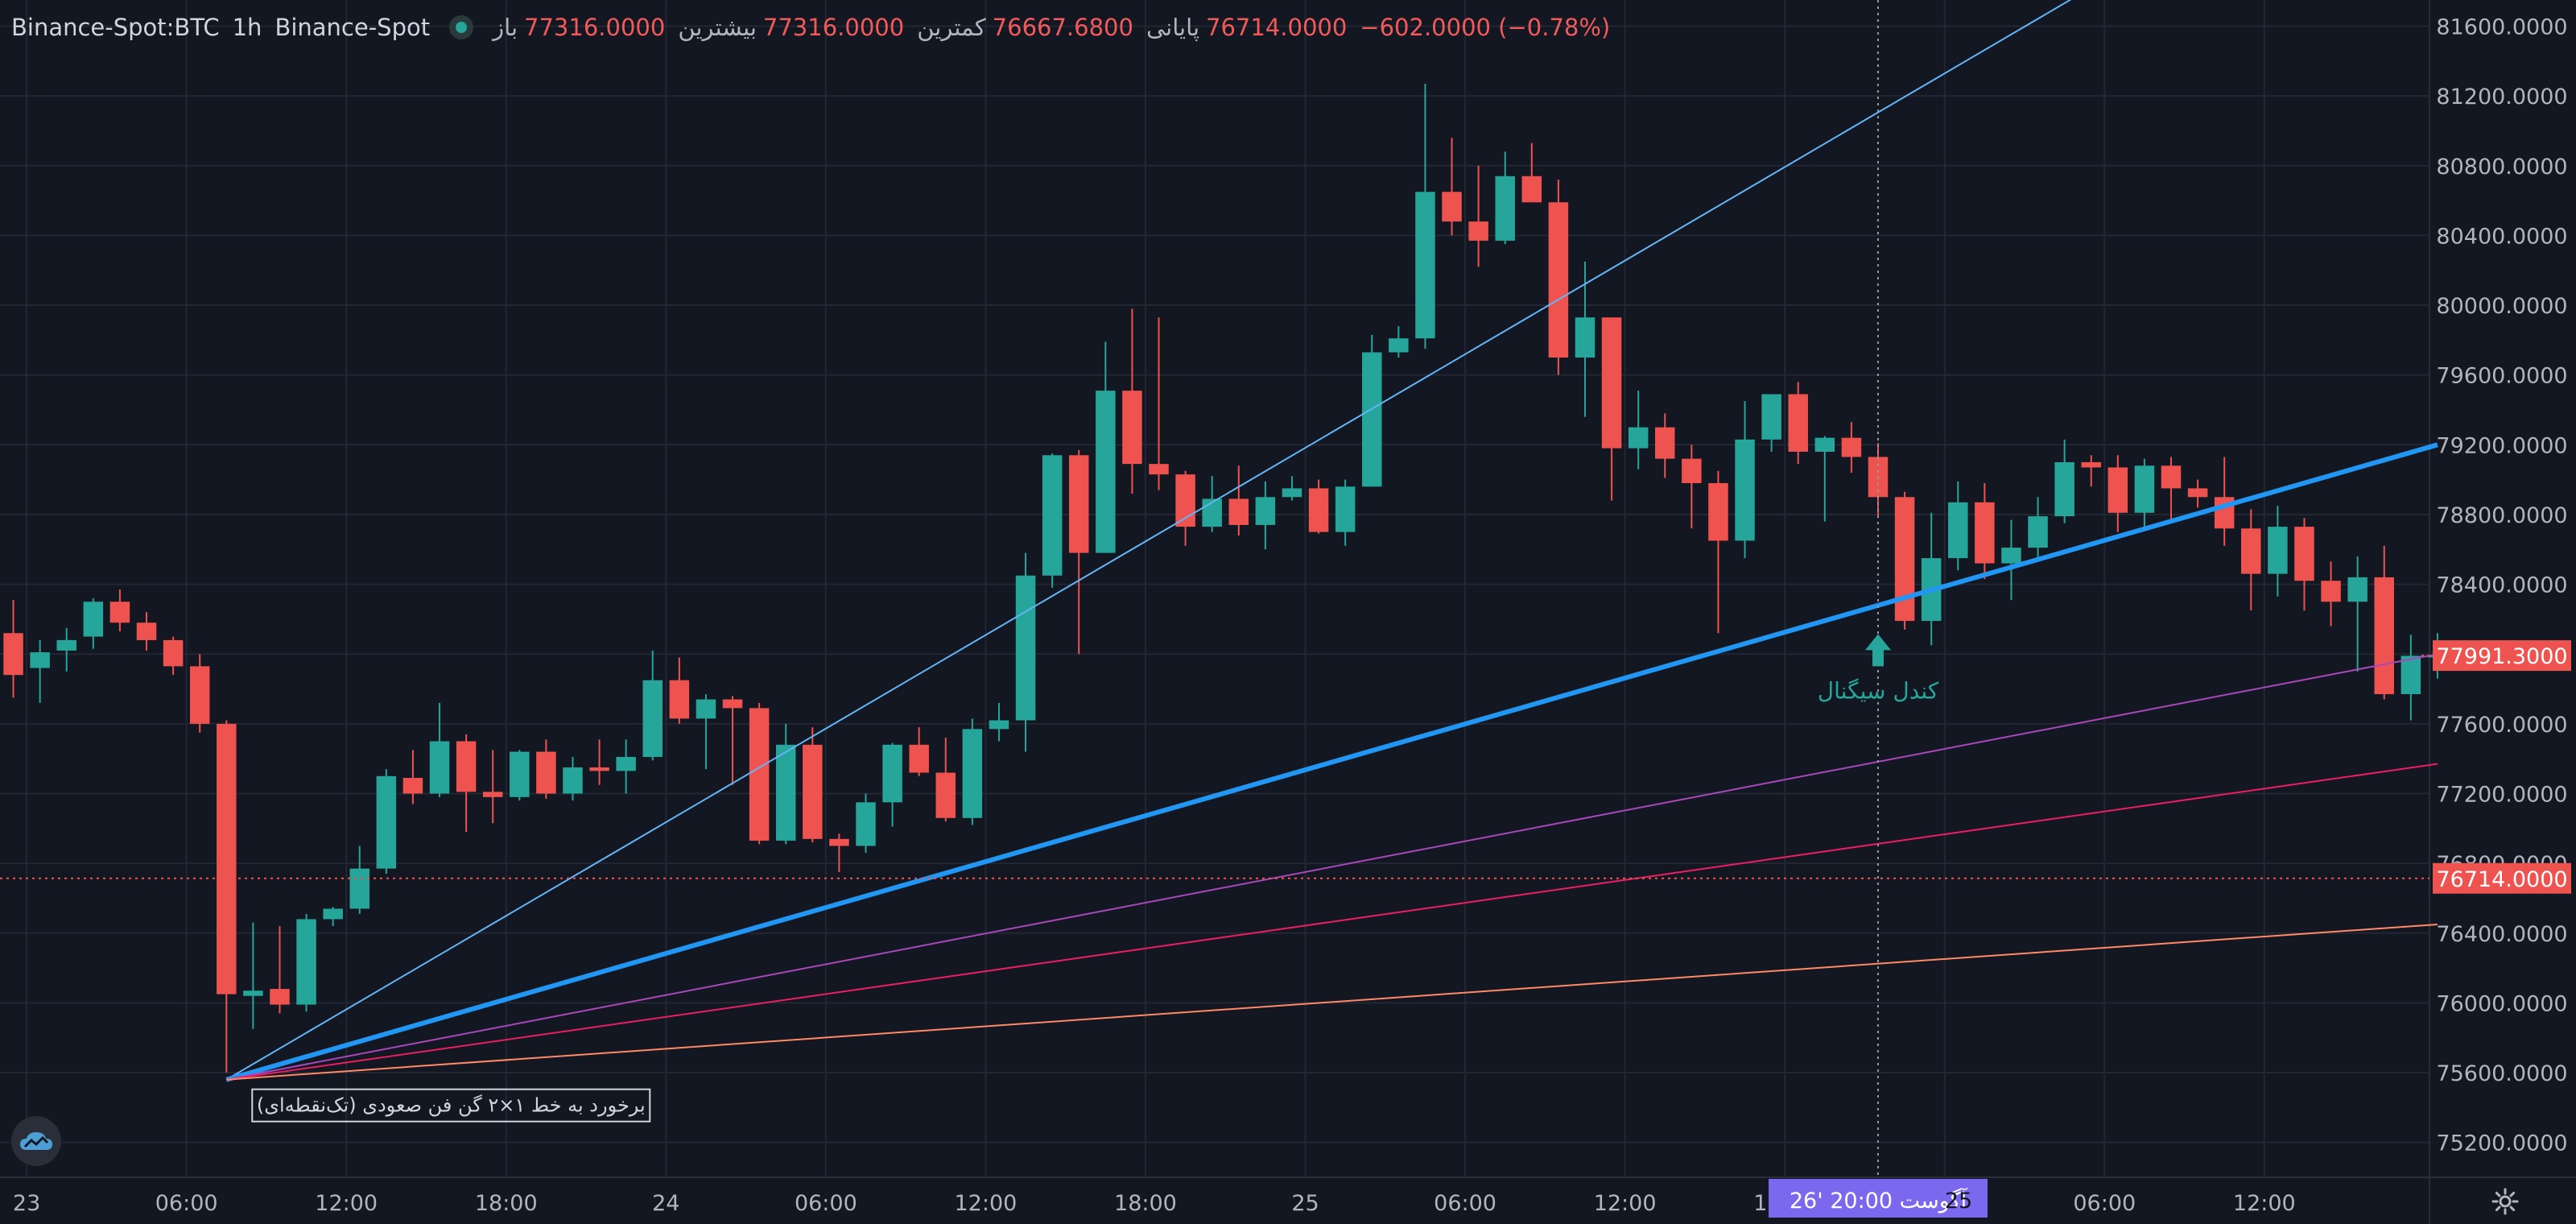  Describe the element at coordinates (116, 27) in the screenshot. I see `symbol-name: Binance-Spot:BTC` at that location.